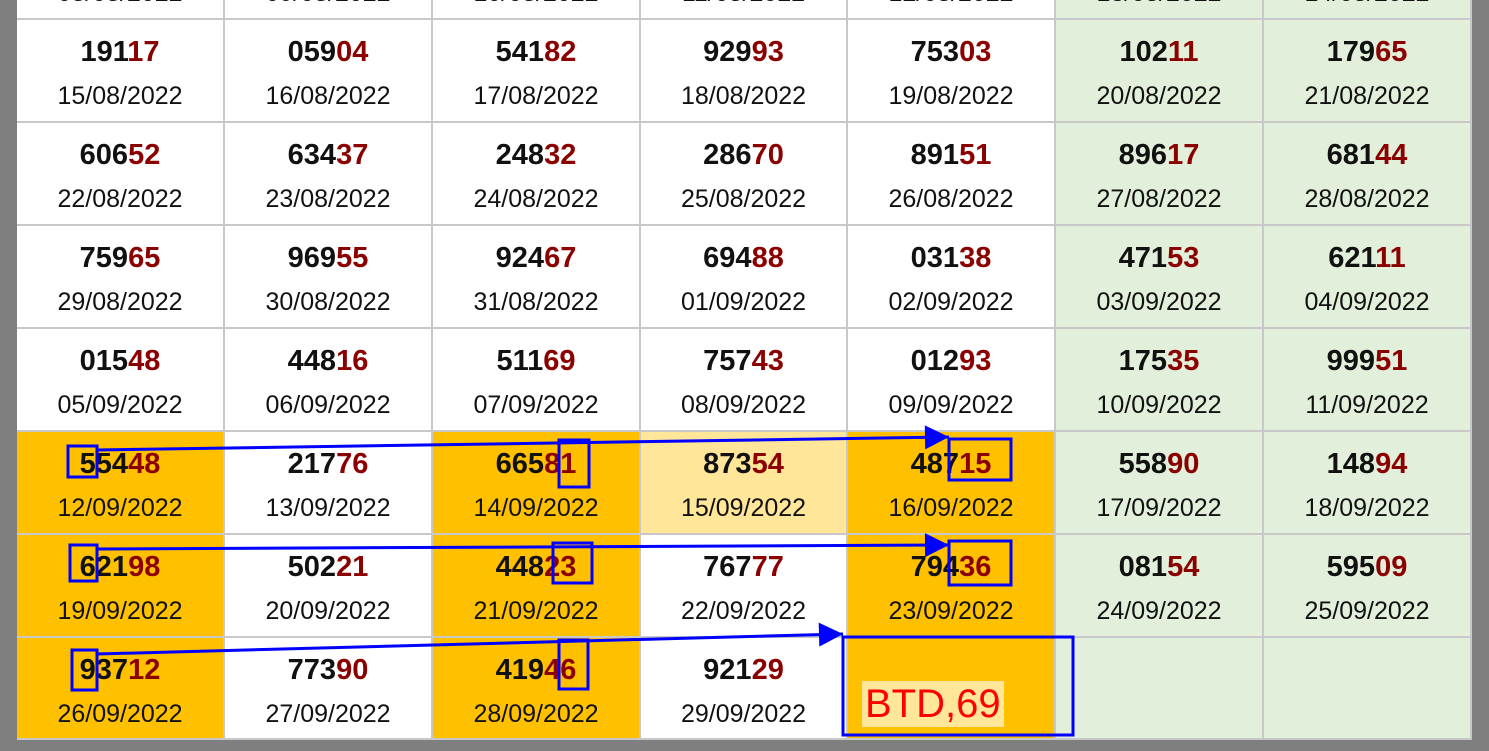 This screenshot has height=751, width=1489. Describe the element at coordinates (767, 361) in the screenshot. I see `number-tail: 43` at that location.